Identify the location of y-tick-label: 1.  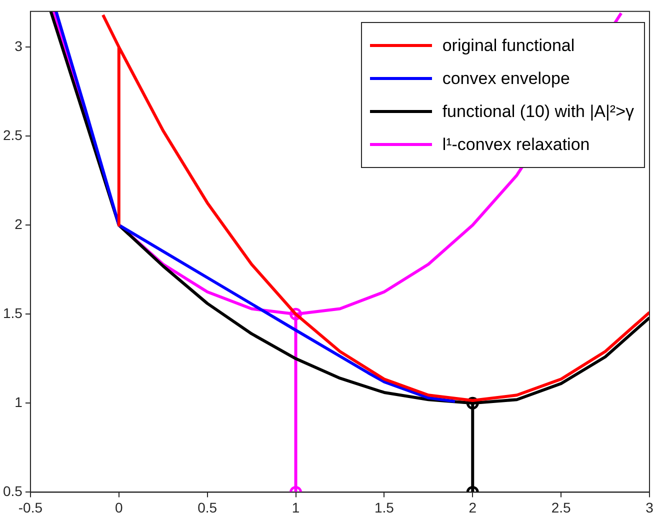
(18, 402).